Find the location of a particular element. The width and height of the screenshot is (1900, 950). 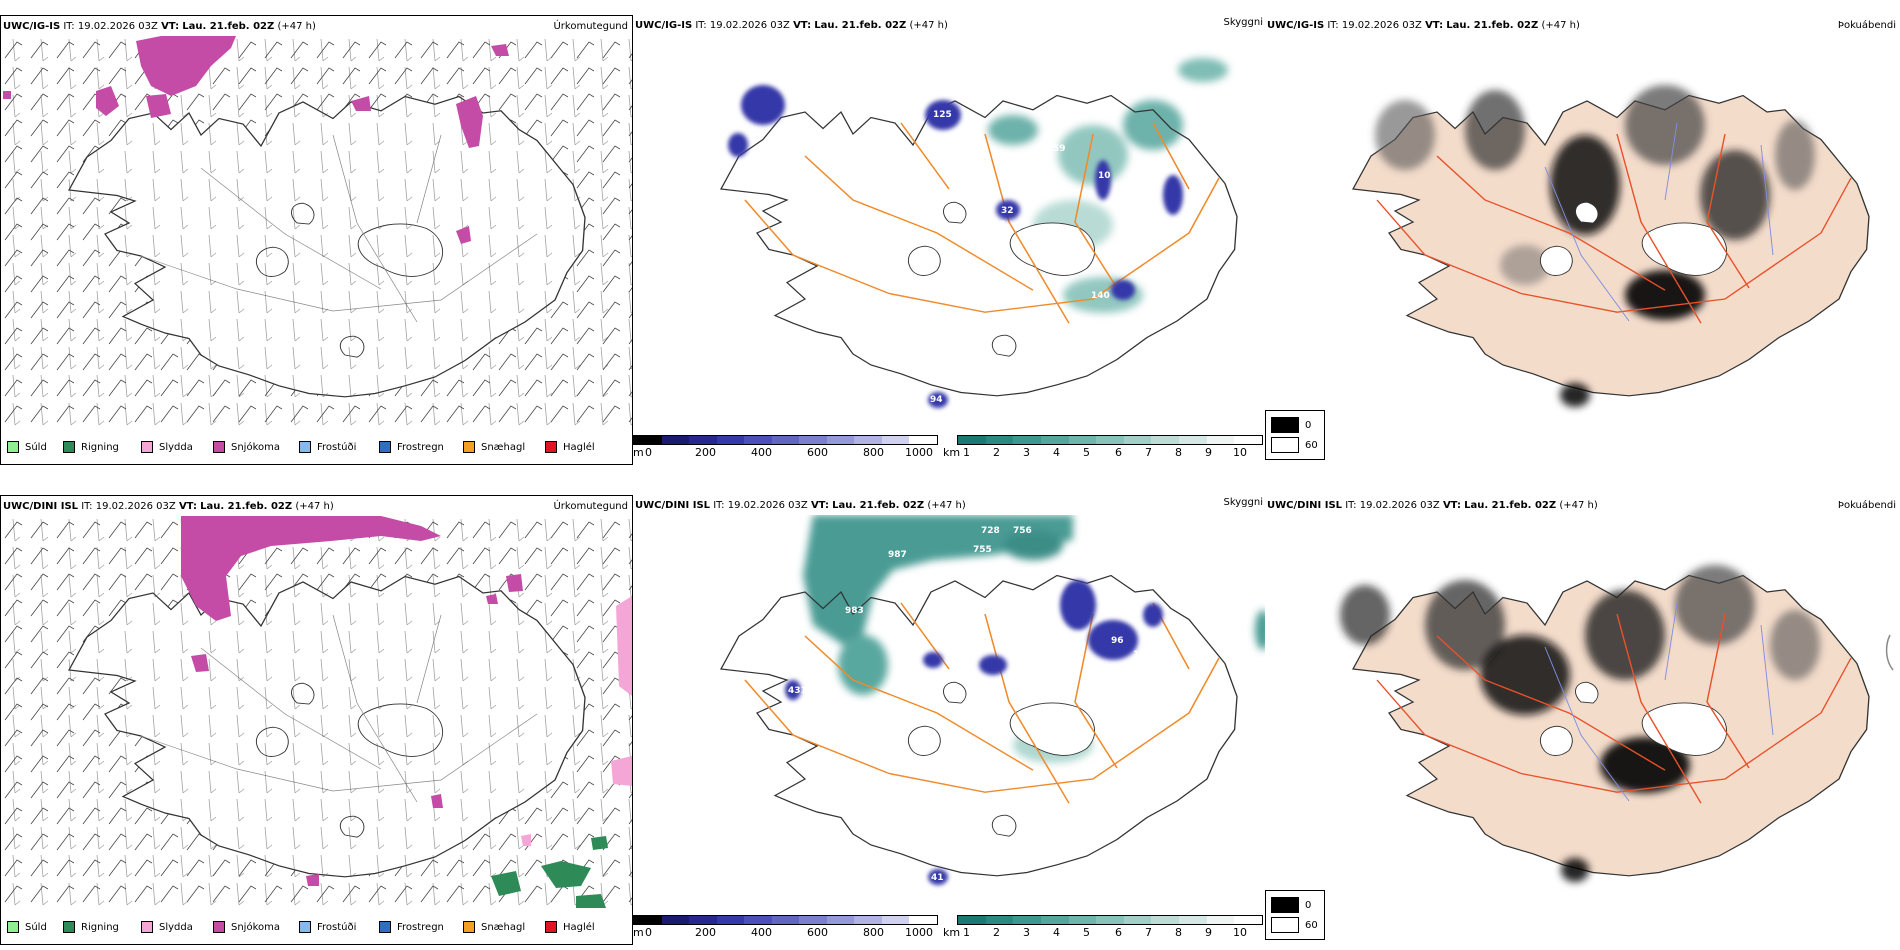

scale-tick: 2 is located at coordinates (996, 452).